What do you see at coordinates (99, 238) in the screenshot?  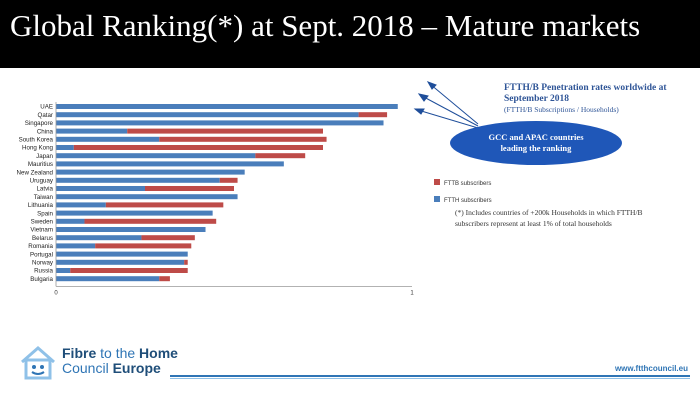 I see `bar-ftth-belarus` at bounding box center [99, 238].